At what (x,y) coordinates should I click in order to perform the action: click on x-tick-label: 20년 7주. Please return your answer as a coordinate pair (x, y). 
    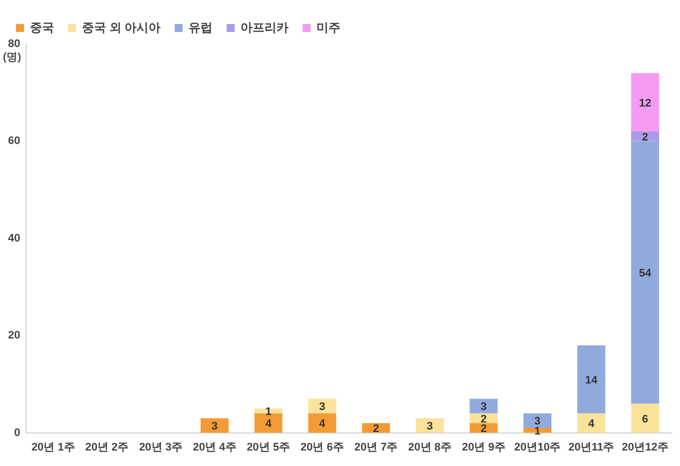
    Looking at the image, I should click on (376, 447).